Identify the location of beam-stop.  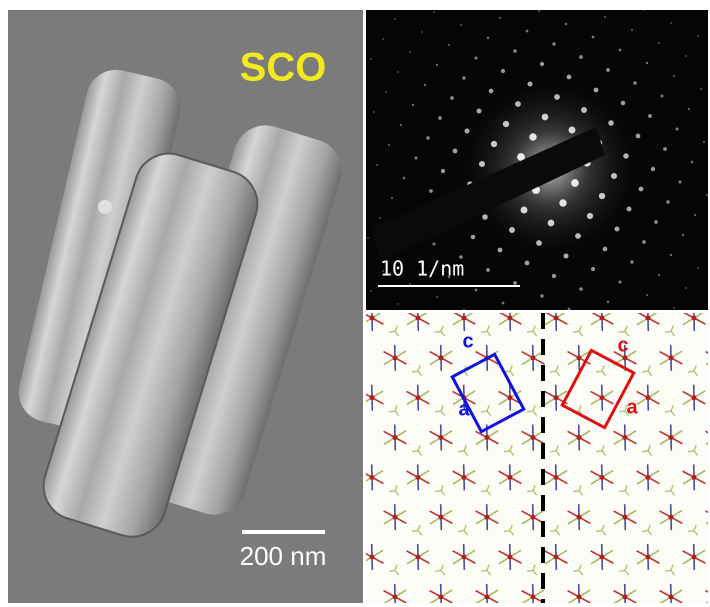
(488, 194).